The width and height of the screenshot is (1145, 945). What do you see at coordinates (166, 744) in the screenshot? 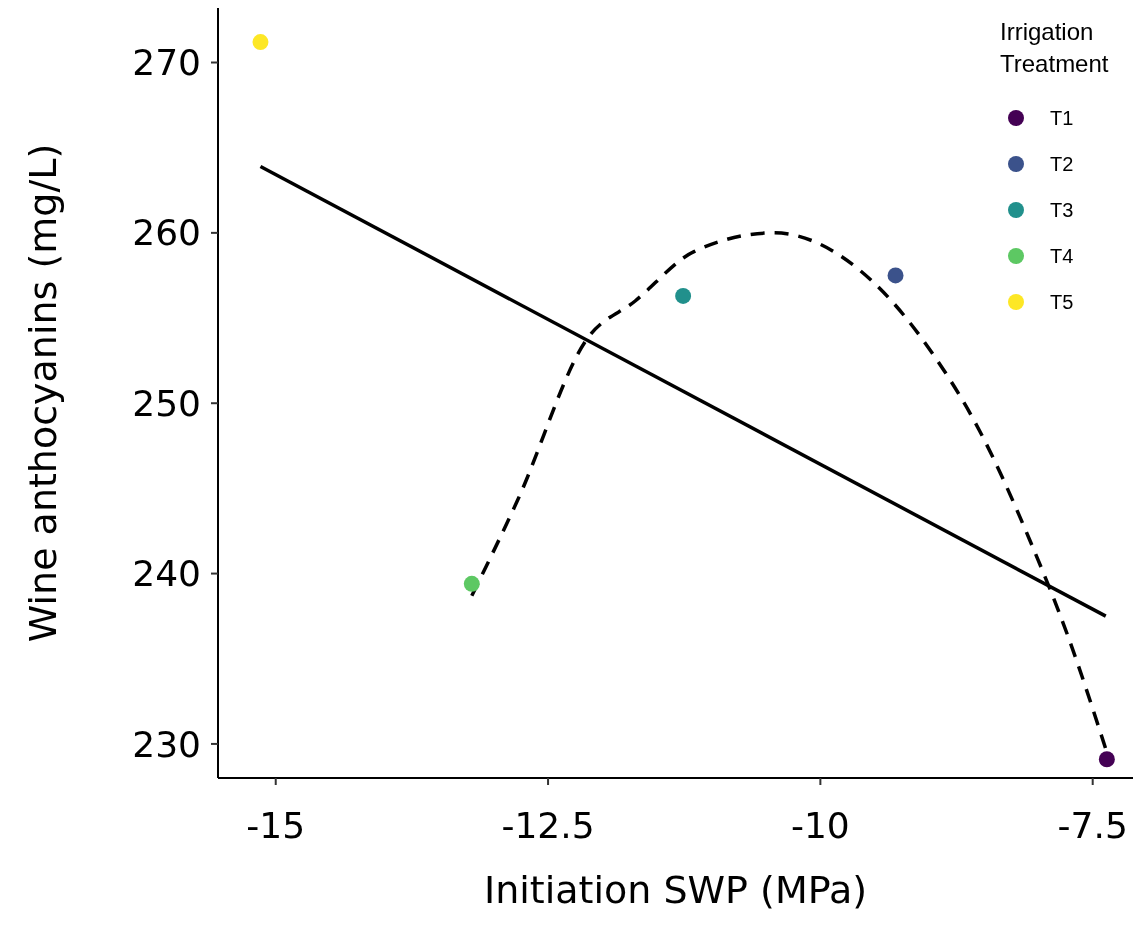
I see `y-tick-label: 230` at bounding box center [166, 744].